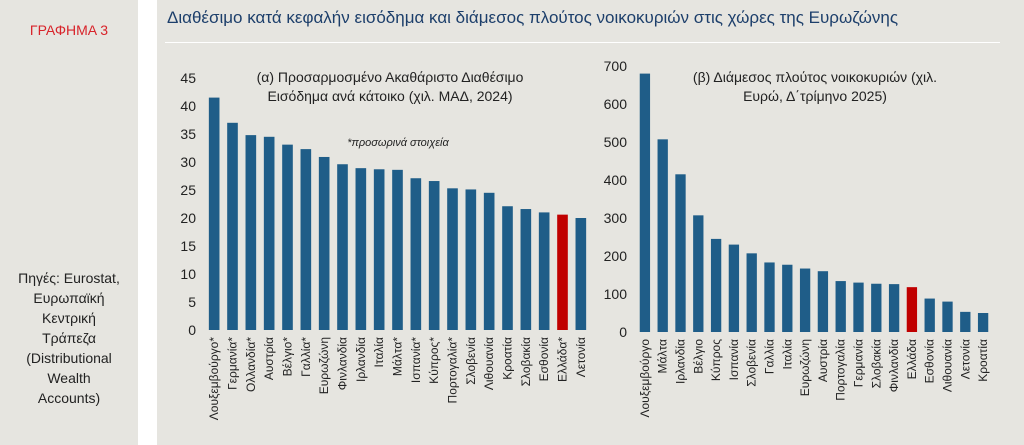  Describe the element at coordinates (69, 398) in the screenshot. I see `sources-line: Accounts)` at that location.